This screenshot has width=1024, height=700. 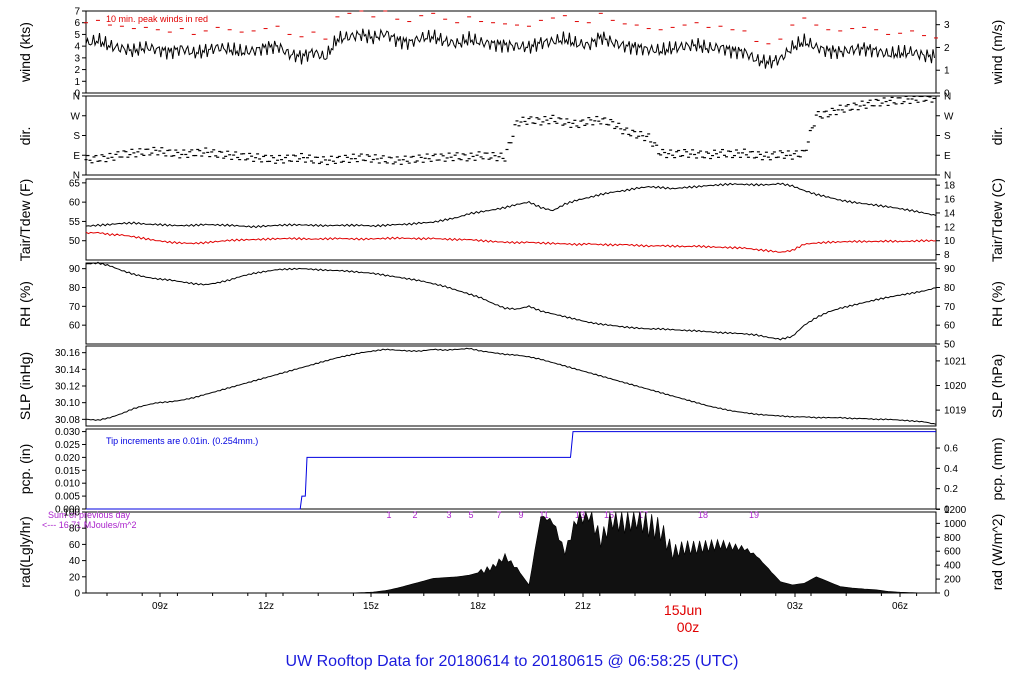 I want to click on y-tick-label: 18, so click(x=950, y=186).